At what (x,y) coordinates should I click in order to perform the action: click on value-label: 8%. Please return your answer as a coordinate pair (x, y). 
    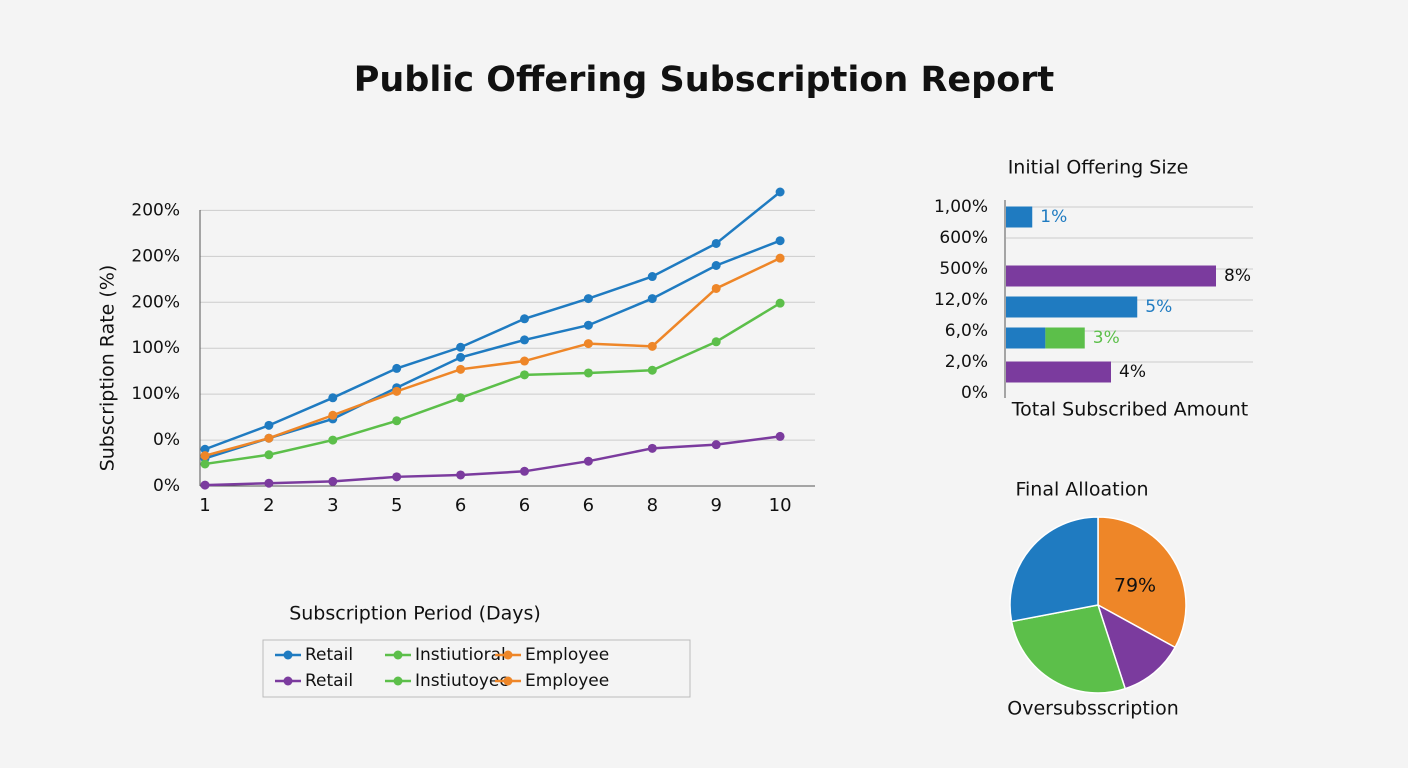
    Looking at the image, I should click on (1237, 276).